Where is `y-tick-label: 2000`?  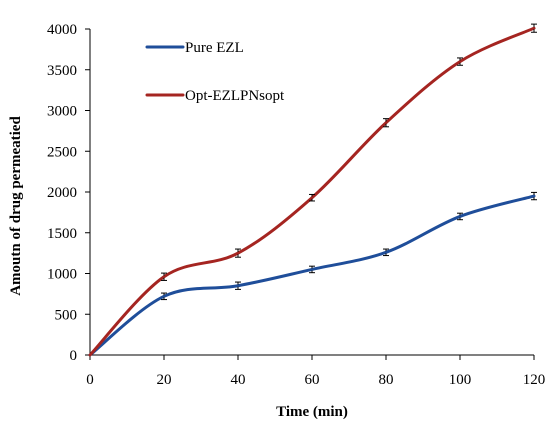
y-tick-label: 2000 is located at coordinates (62, 193).